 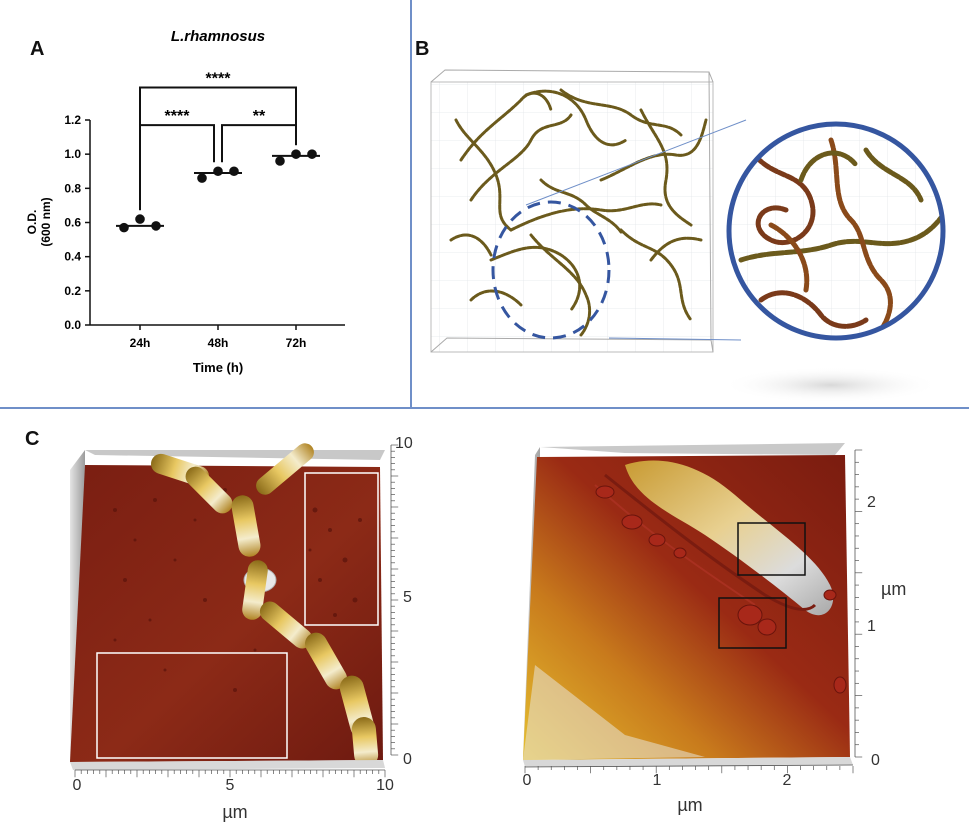 I want to click on afm-right-x-tick-1: 1, so click(x=657, y=780).